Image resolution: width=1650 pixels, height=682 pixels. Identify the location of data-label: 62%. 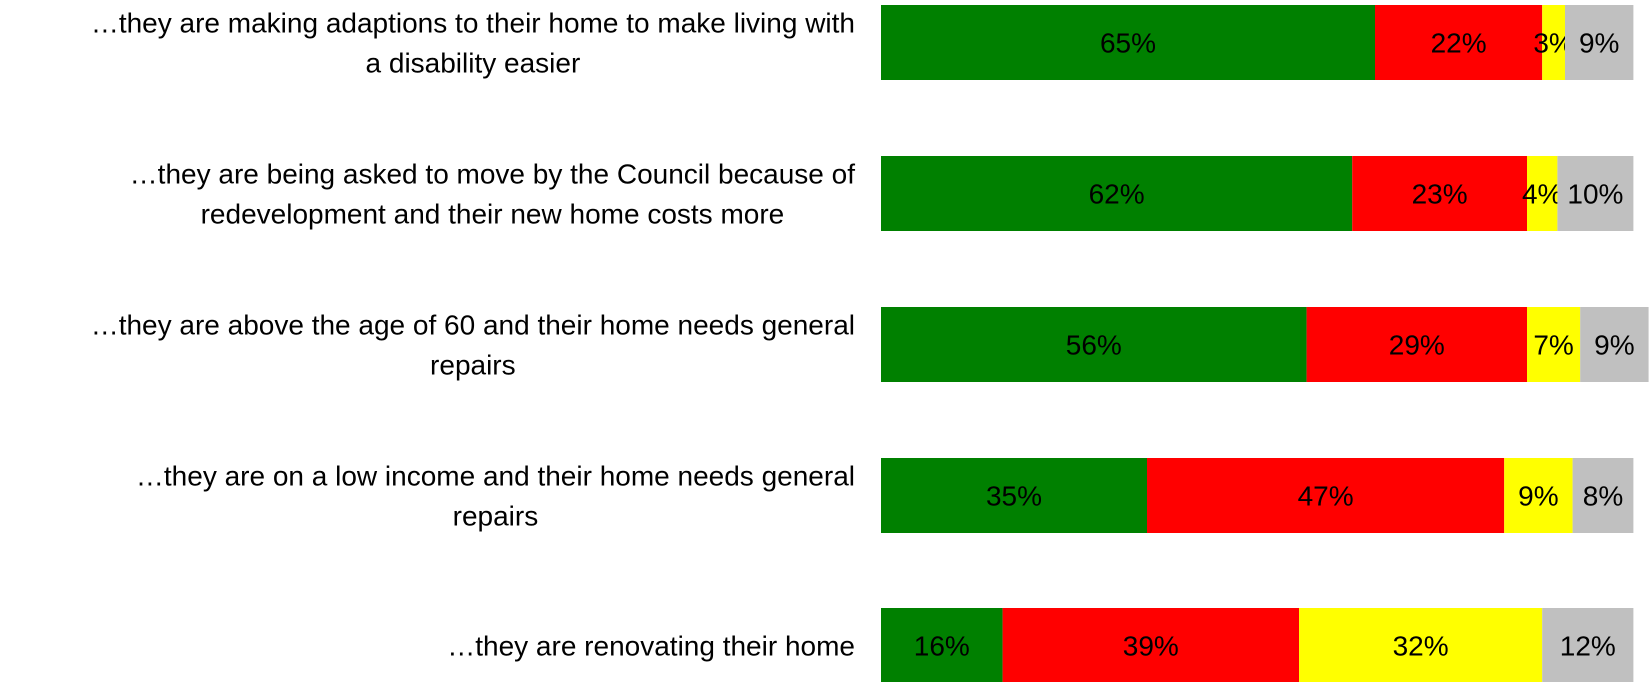
(1117, 194).